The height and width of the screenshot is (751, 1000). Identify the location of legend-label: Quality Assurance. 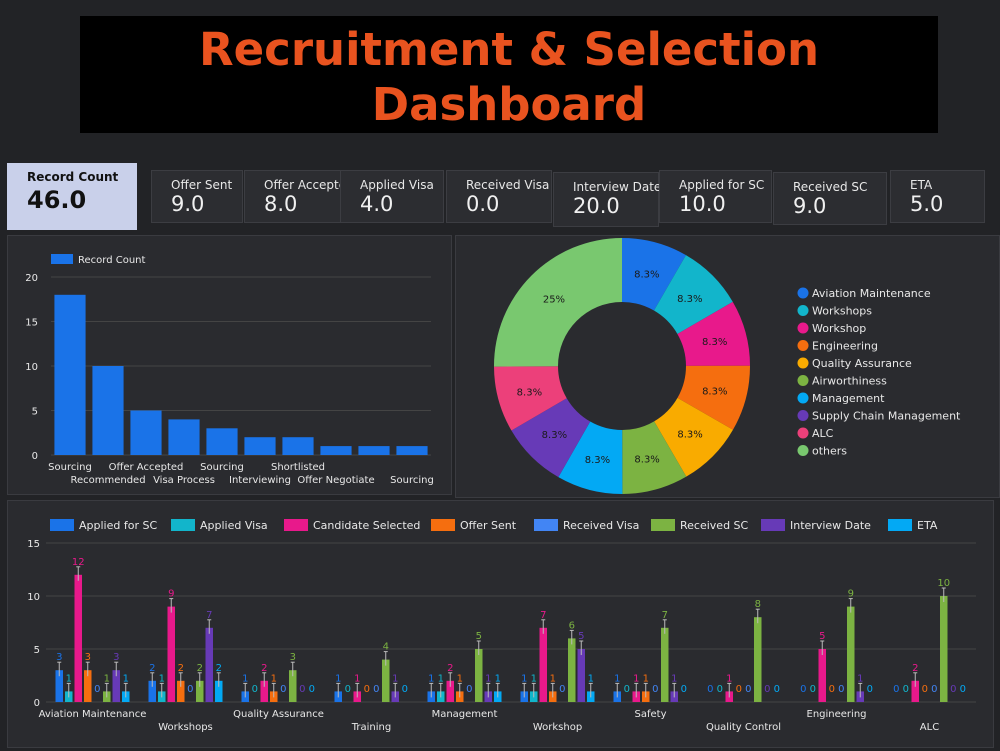
(862, 363).